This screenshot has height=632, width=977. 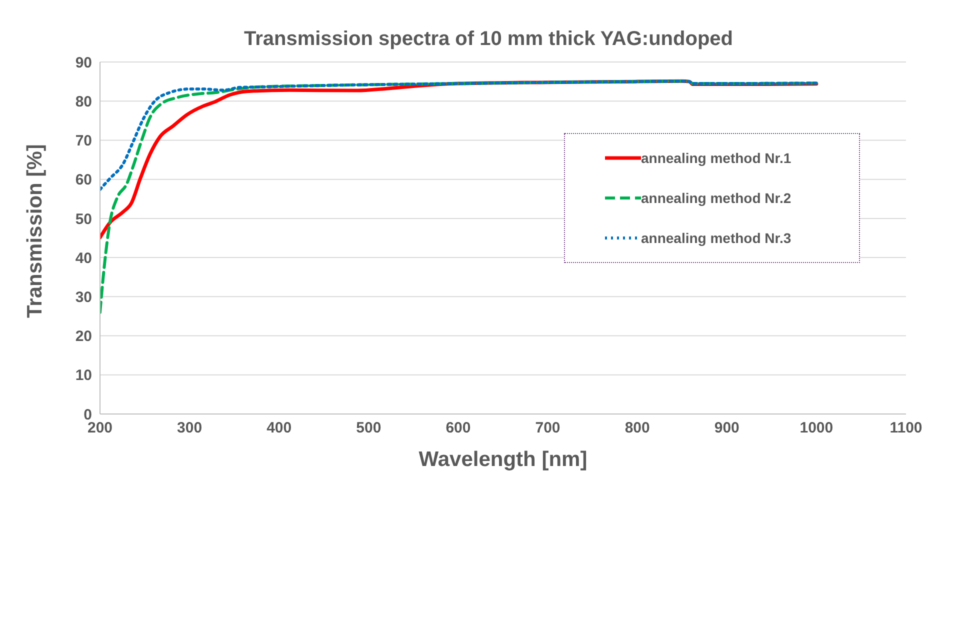 I want to click on y-tick-label: 30, so click(x=83, y=297).